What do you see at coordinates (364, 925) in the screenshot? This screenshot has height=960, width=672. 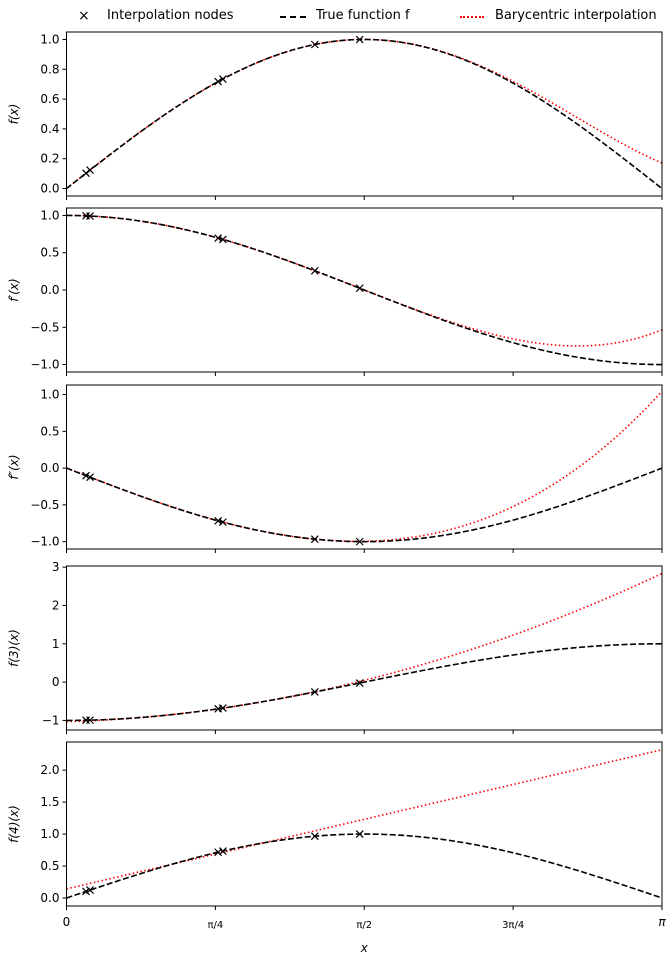 I see `x-tick-label: π/2` at bounding box center [364, 925].